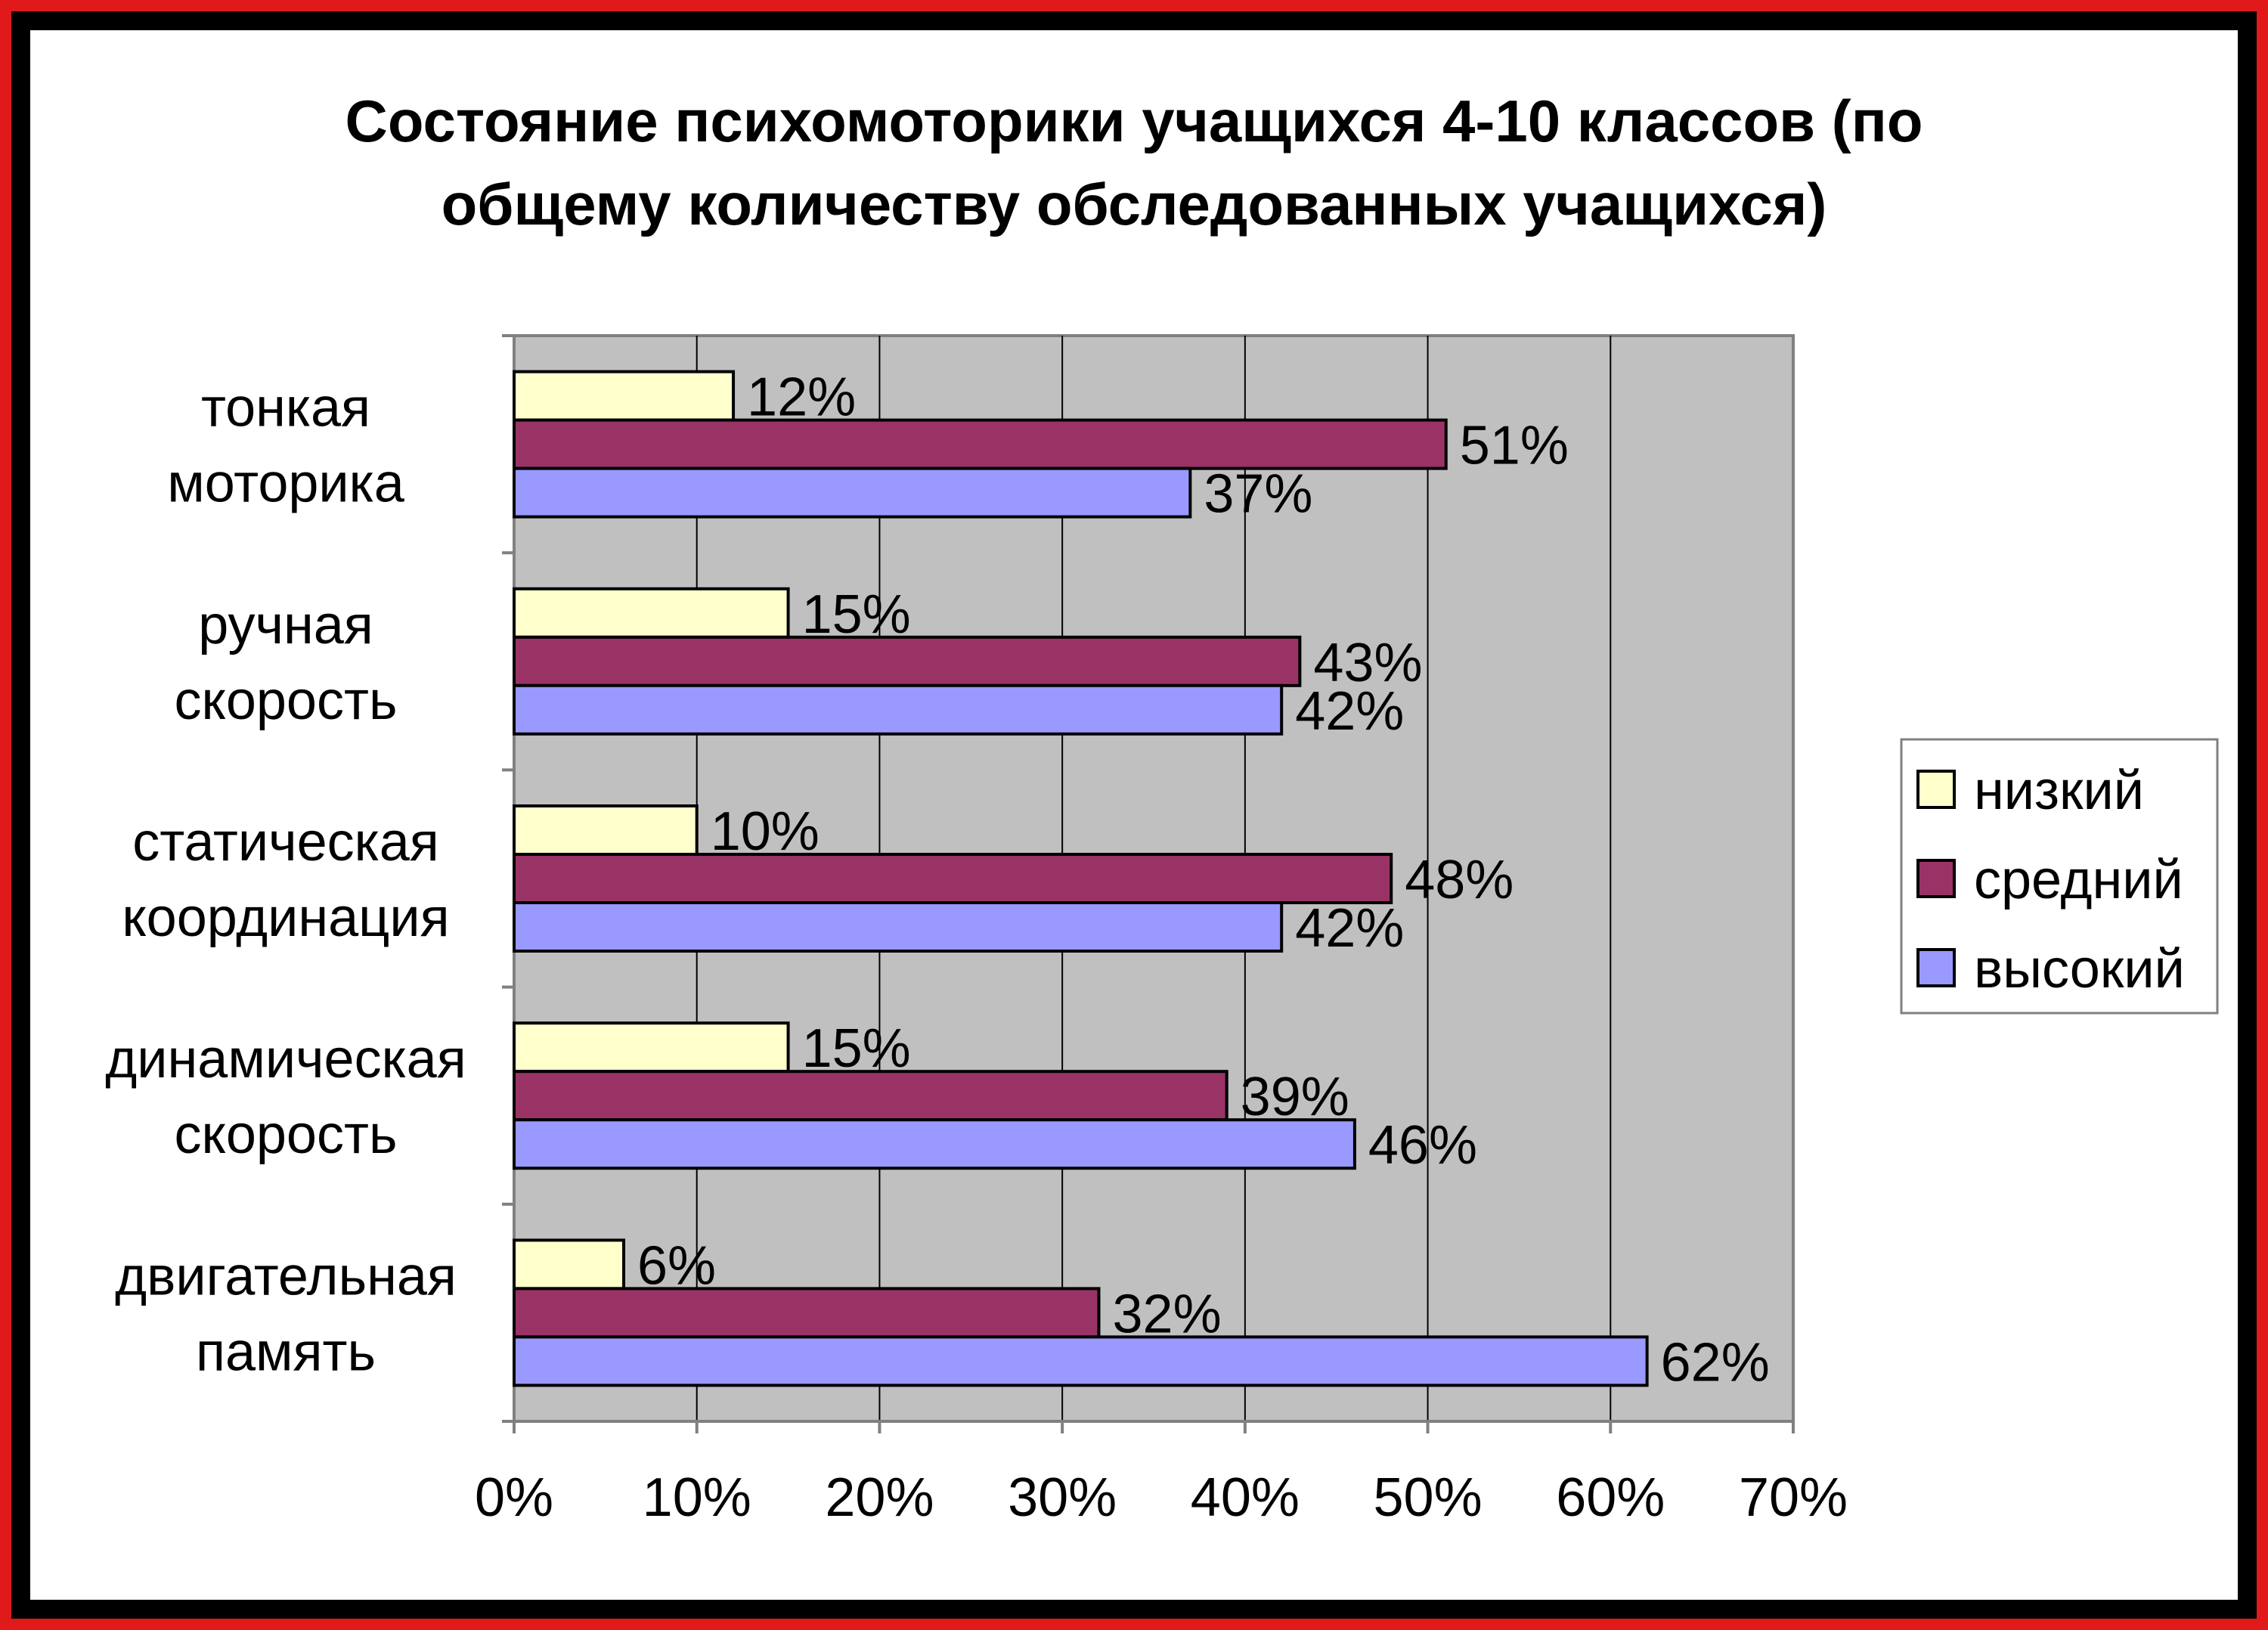 Image resolution: width=2268 pixels, height=1630 pixels. I want to click on category-label: двигательная, so click(286, 1276).